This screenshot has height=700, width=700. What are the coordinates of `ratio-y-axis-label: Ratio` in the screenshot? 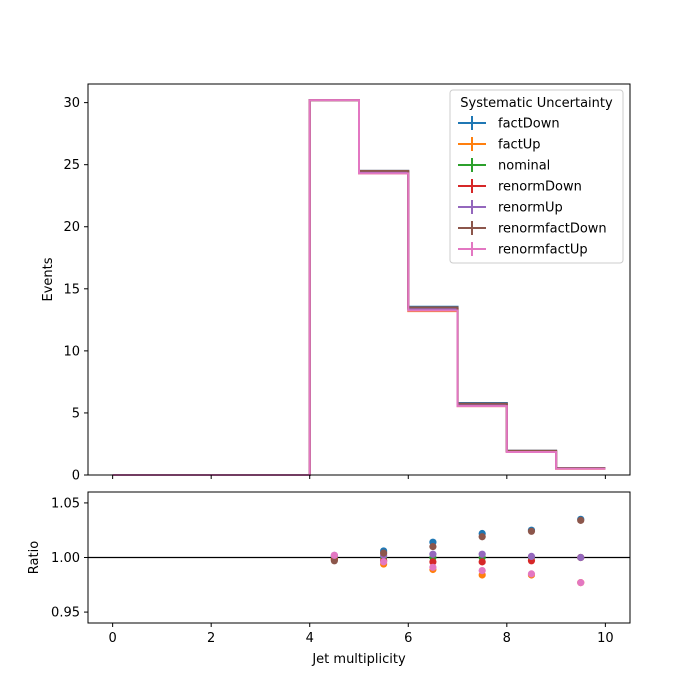 It's located at (34, 557).